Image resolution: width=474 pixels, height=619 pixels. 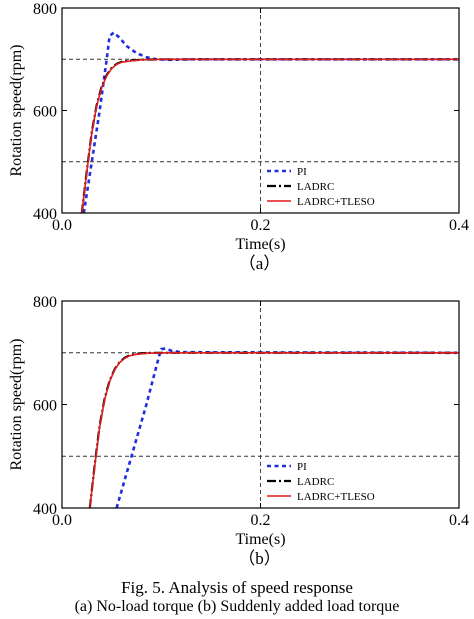 What do you see at coordinates (45, 406) in the screenshot?
I see `panel-b-y-tick-label: 600` at bounding box center [45, 406].